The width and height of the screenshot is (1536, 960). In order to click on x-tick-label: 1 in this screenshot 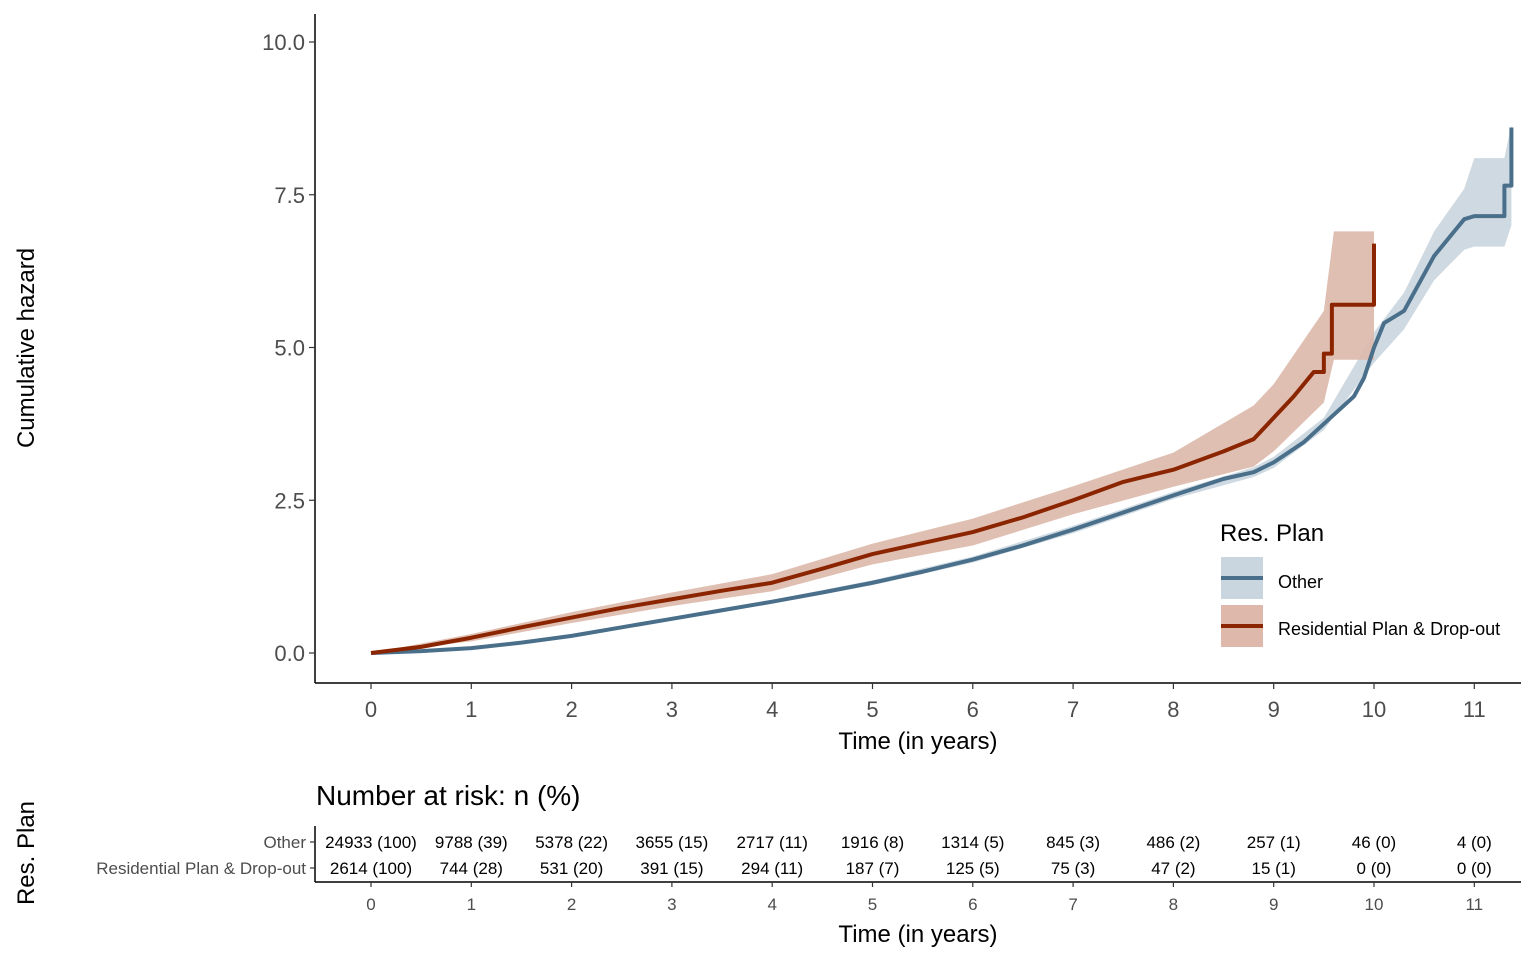, I will do `click(471, 709)`.